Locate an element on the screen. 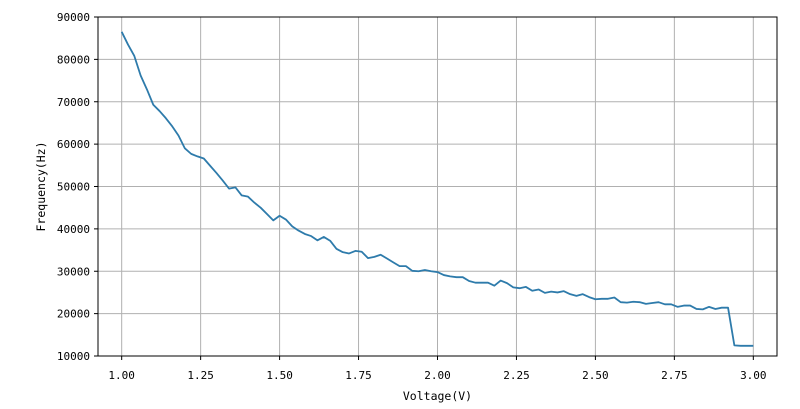  y-tick-label: 40000 is located at coordinates (73, 229).